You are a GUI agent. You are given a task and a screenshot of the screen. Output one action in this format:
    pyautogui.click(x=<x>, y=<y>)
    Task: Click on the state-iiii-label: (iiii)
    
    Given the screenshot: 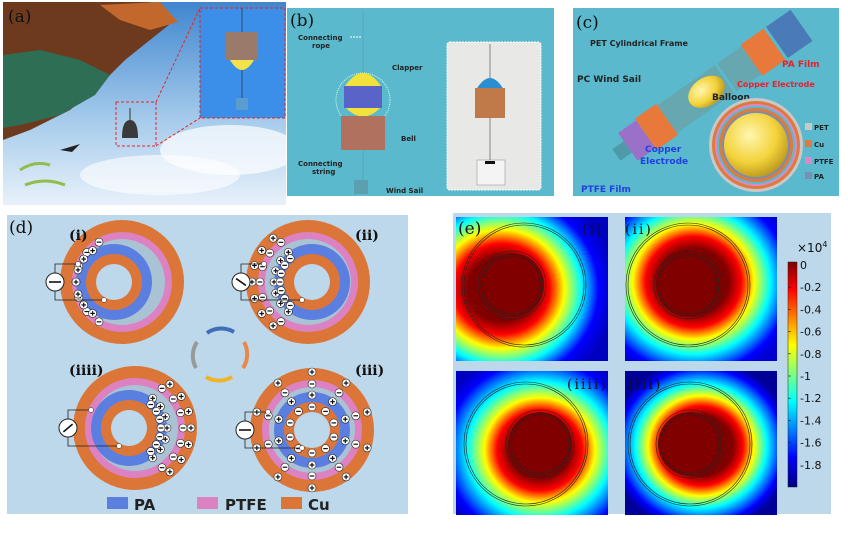 What is the action you would take?
    pyautogui.click(x=86, y=371)
    